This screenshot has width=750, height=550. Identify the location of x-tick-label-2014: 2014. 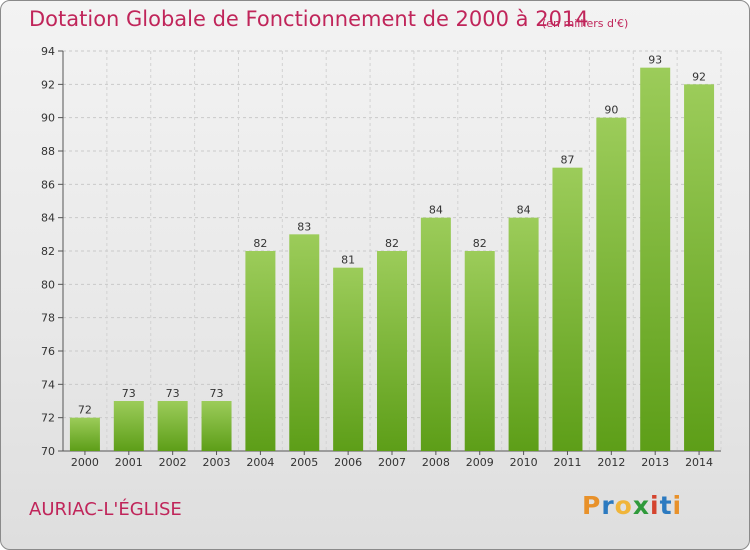
(699, 462).